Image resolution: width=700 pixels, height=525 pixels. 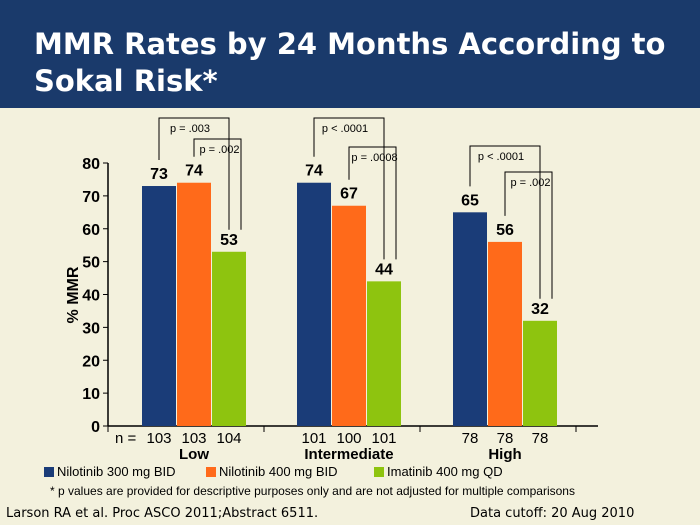 I want to click on p-value-inner: p = .0008, so click(x=374, y=158).